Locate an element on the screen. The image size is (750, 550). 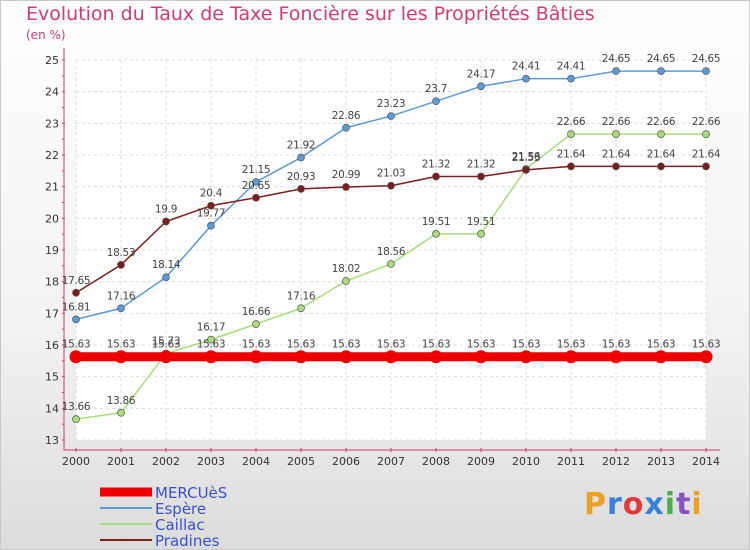
data-label: 16.17 is located at coordinates (211, 328).